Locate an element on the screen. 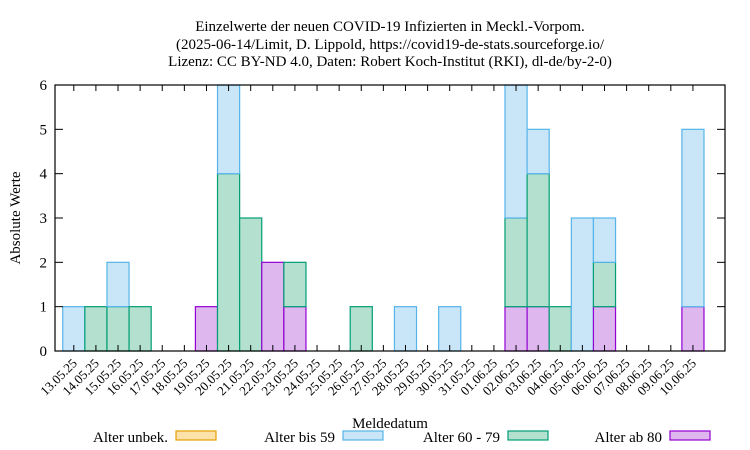 This screenshot has height=450, width=750. y-tick-label: 4 is located at coordinates (44, 175).